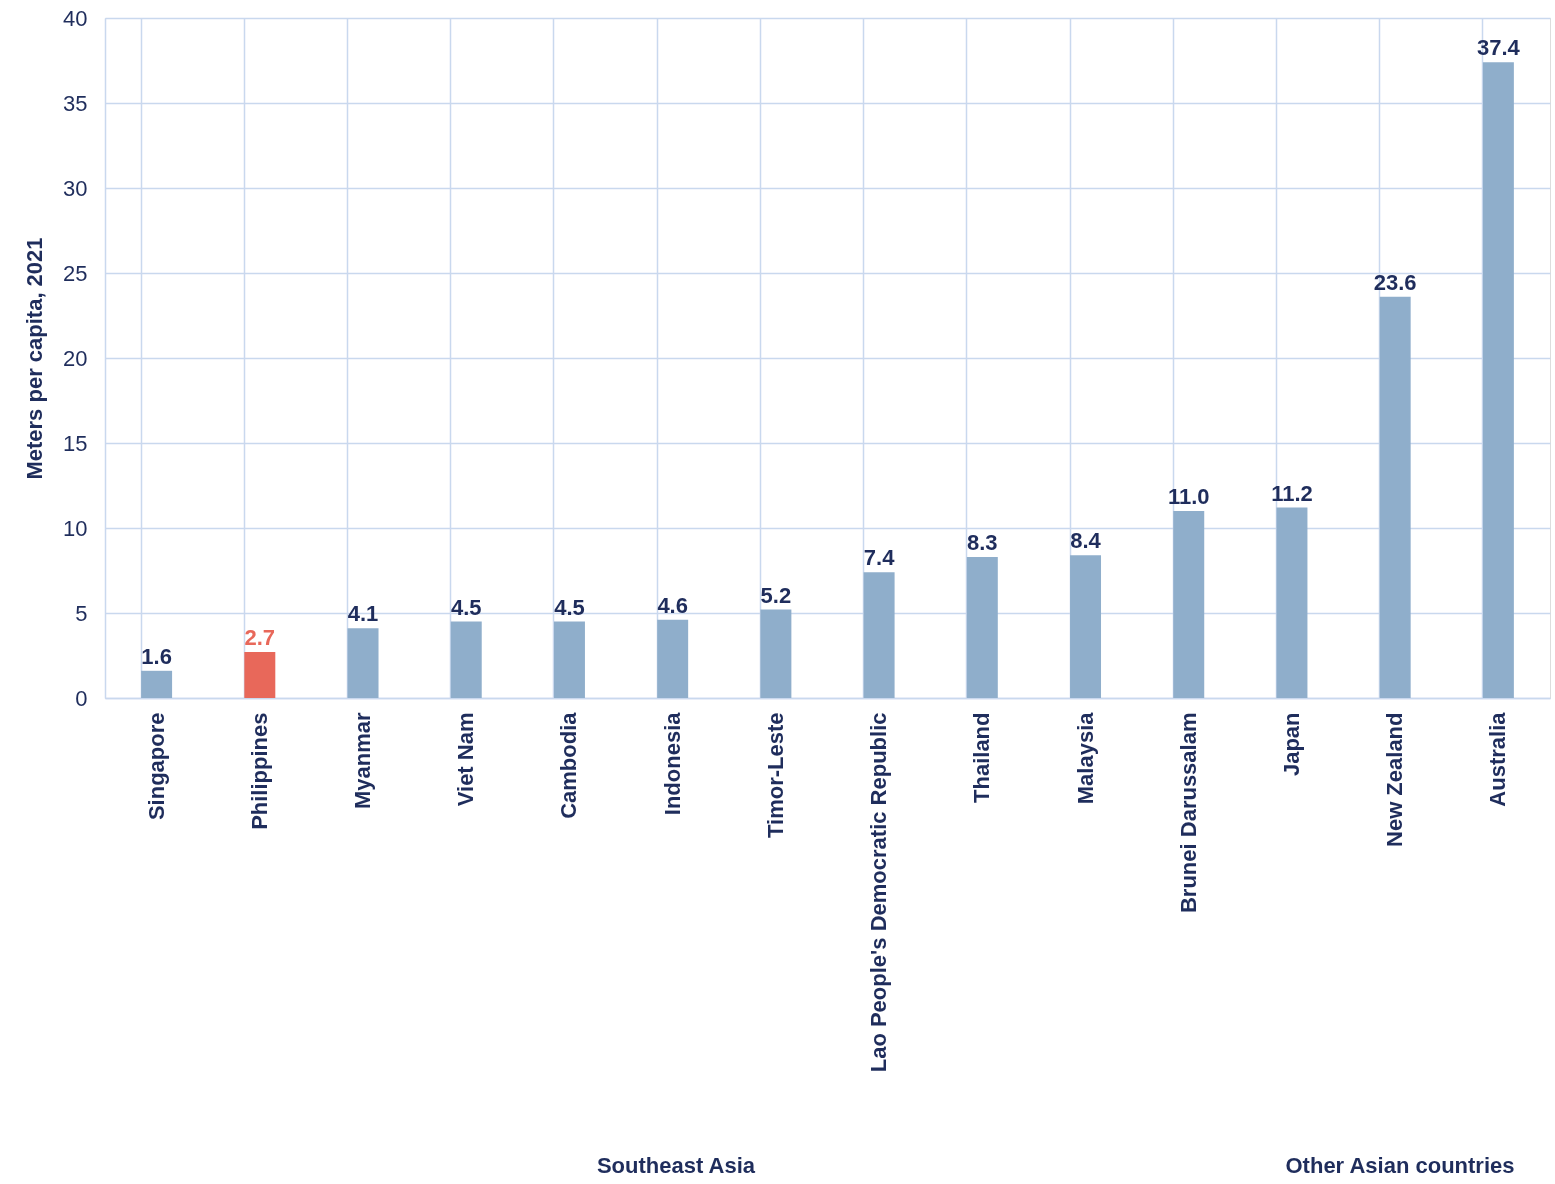  What do you see at coordinates (75, 528) in the screenshot?
I see `y-tick-label: 10` at bounding box center [75, 528].